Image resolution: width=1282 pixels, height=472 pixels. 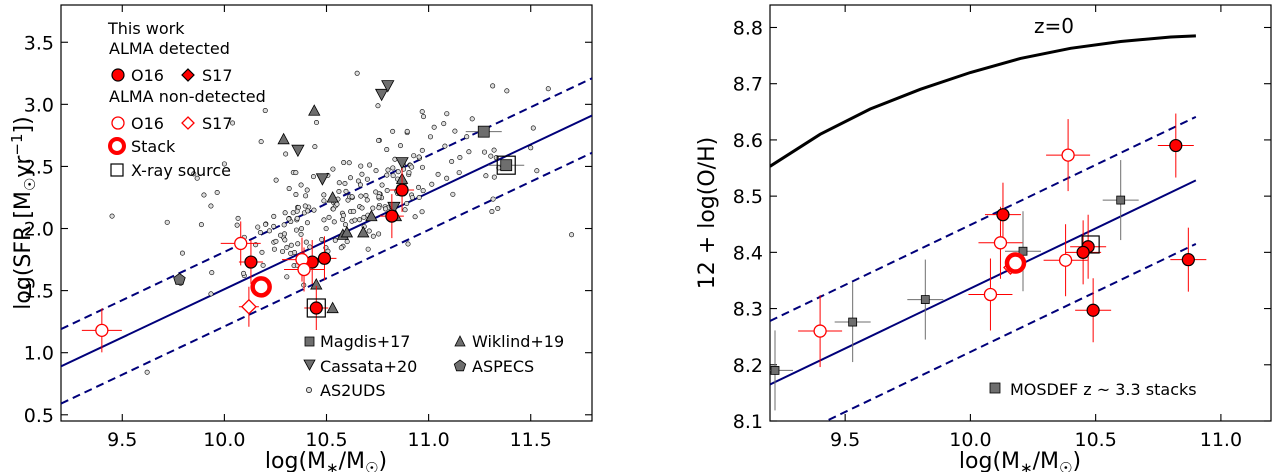 I want to click on y-tick-label: 8.6, so click(x=748, y=141).